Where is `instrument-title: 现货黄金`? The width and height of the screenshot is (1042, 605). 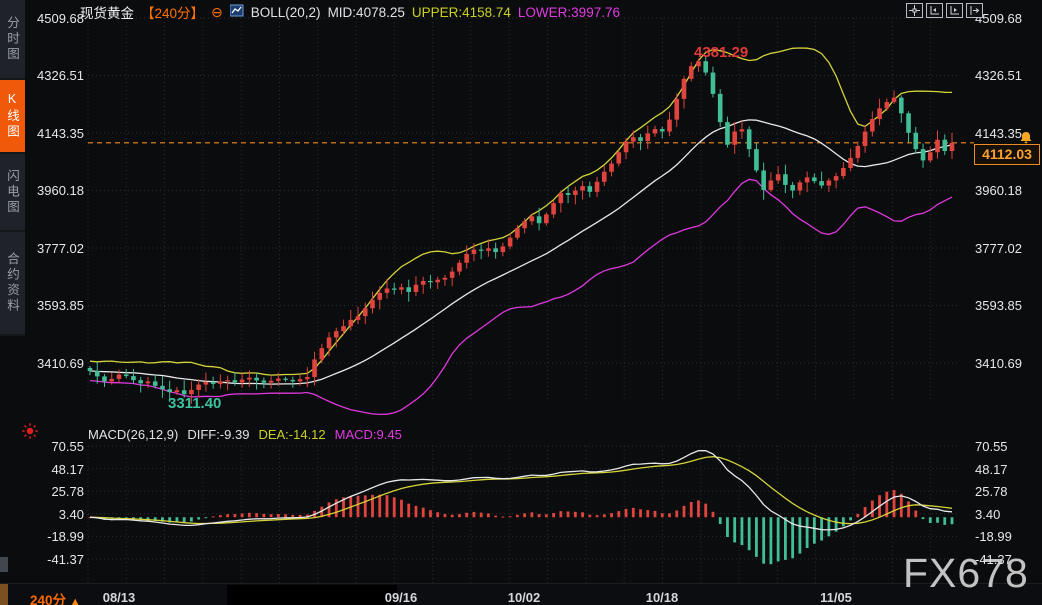 instrument-title: 现货黄金 is located at coordinates (107, 13).